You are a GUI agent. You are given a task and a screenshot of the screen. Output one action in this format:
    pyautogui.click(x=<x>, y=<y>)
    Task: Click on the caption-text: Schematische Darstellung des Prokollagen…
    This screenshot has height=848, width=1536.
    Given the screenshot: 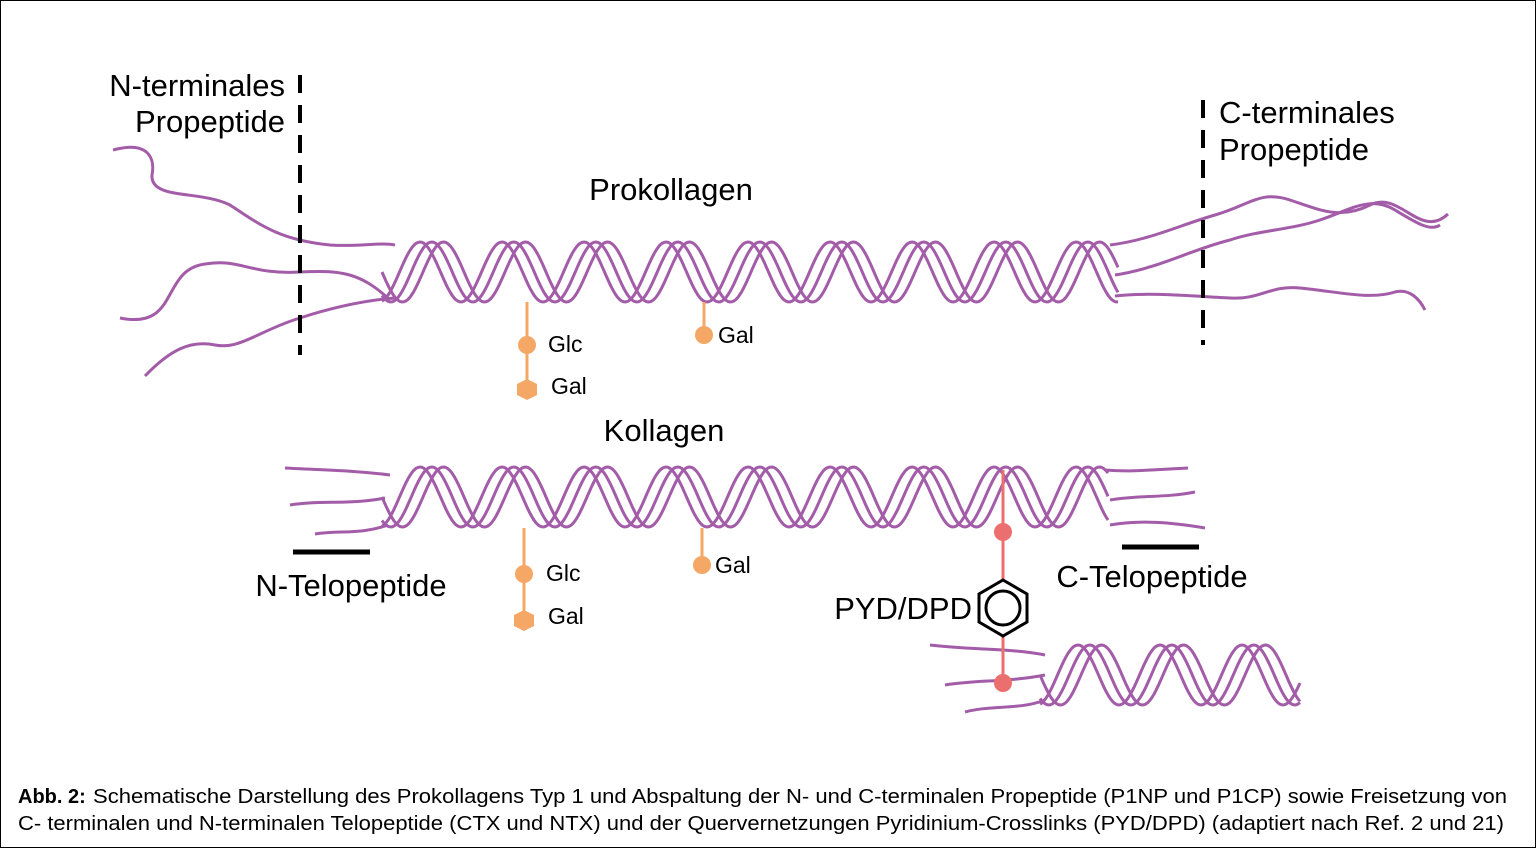 What is the action you would take?
    pyautogui.click(x=800, y=797)
    